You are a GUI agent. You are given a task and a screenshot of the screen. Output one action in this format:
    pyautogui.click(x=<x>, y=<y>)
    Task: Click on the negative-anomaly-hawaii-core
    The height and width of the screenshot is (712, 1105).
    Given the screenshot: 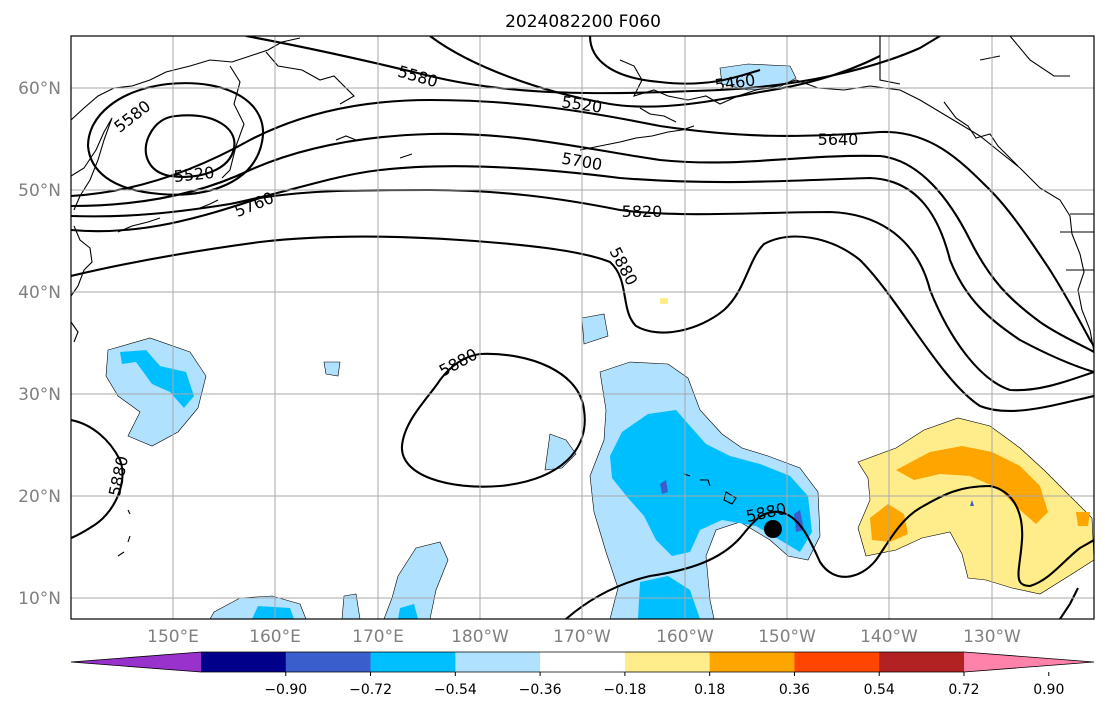 What is the action you would take?
    pyautogui.click(x=711, y=483)
    